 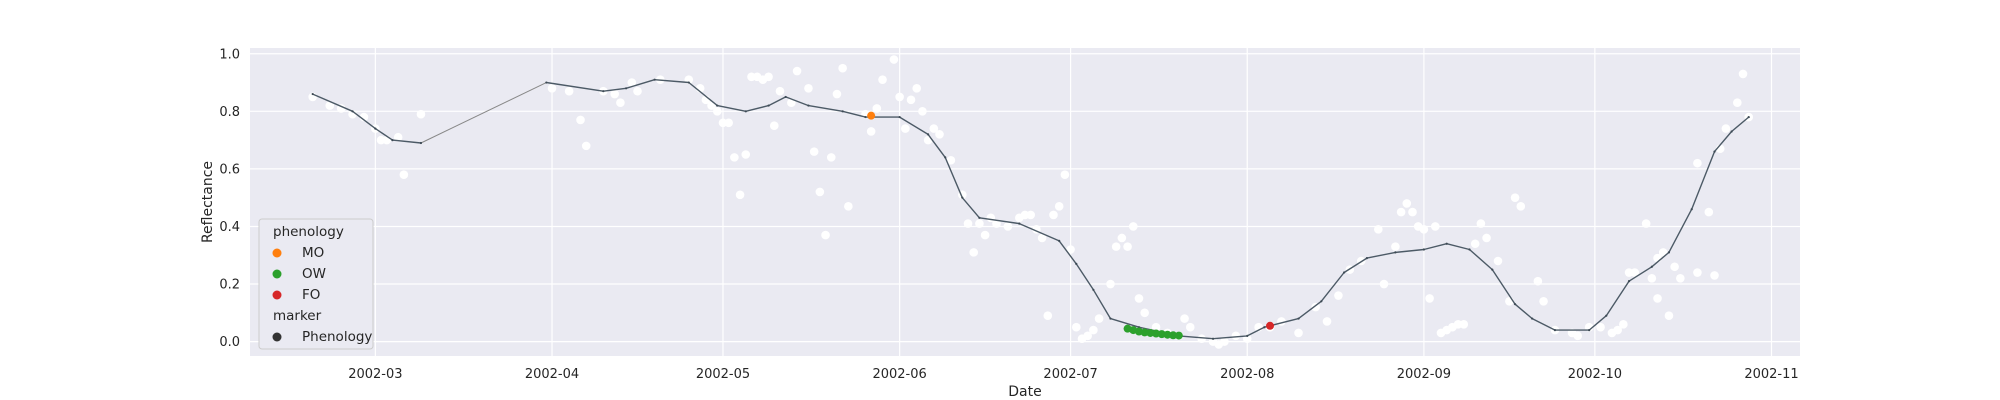 What do you see at coordinates (1178, 335) in the screenshot?
I see `phenology-point-ow` at bounding box center [1178, 335].